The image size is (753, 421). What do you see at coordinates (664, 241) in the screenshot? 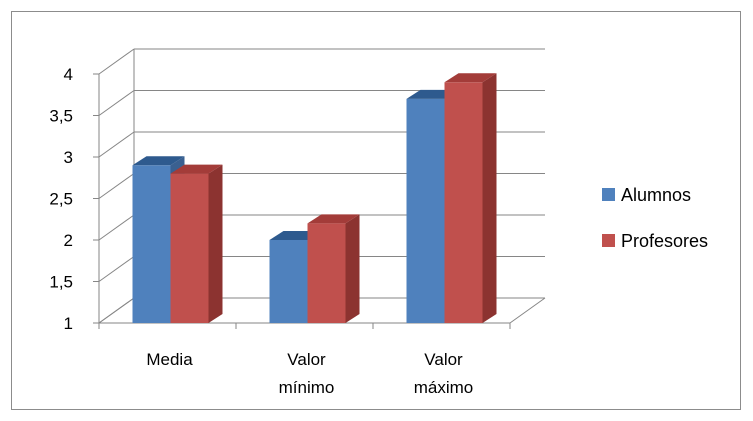
I see `legend-label-profesores: Profesores` at bounding box center [664, 241].